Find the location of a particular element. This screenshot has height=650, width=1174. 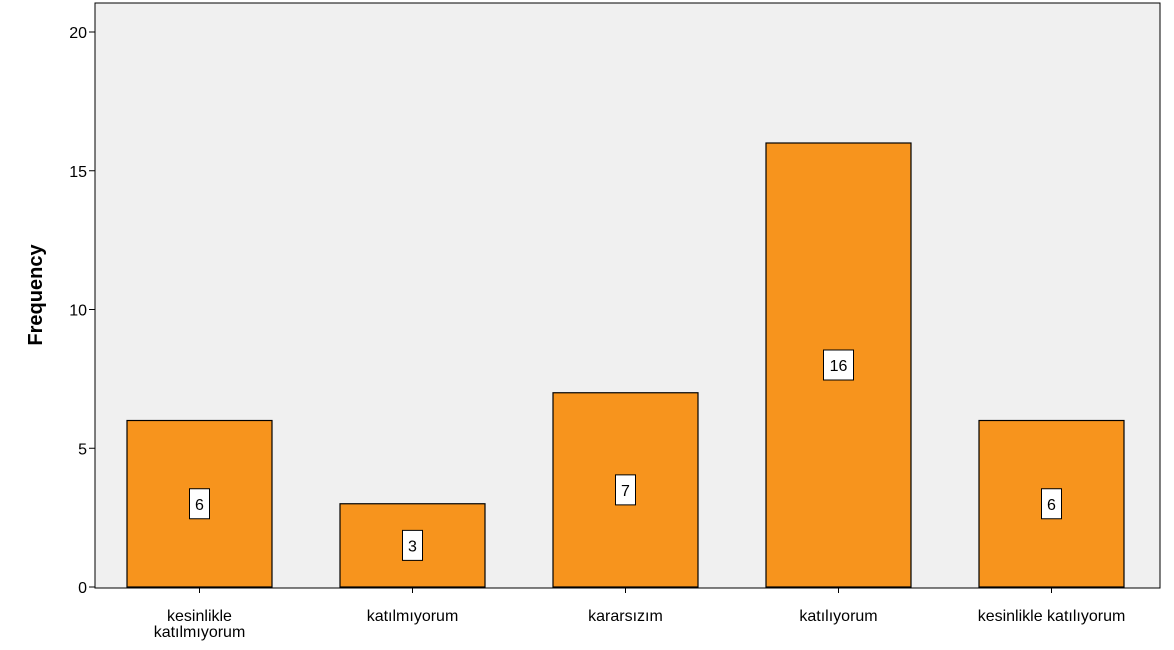

x-tick-label-4: kesinlikle katılıyorum is located at coordinates (1052, 616).